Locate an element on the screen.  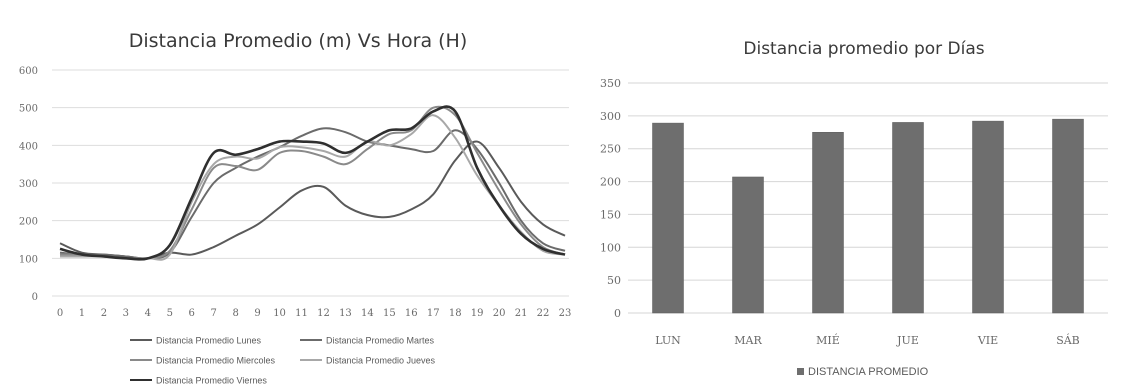
bar-y-tick-label: 50 is located at coordinates (614, 280).